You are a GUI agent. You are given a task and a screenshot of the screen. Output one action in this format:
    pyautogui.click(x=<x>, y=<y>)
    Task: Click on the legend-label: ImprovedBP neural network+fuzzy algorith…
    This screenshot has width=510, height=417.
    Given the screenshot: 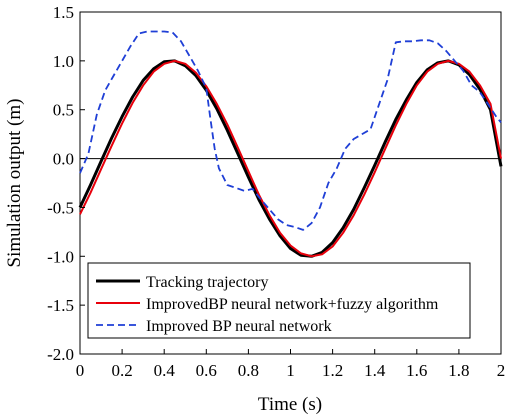 What is the action you would take?
    pyautogui.click(x=292, y=304)
    